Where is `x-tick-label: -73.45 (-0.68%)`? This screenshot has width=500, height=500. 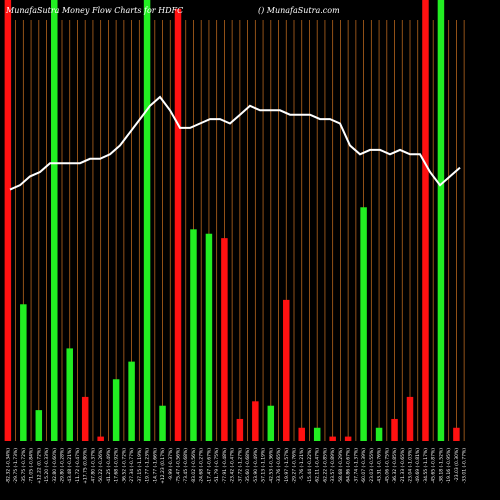
x-tick-label: -73.45 (-0.68%) is located at coordinates (186, 466).